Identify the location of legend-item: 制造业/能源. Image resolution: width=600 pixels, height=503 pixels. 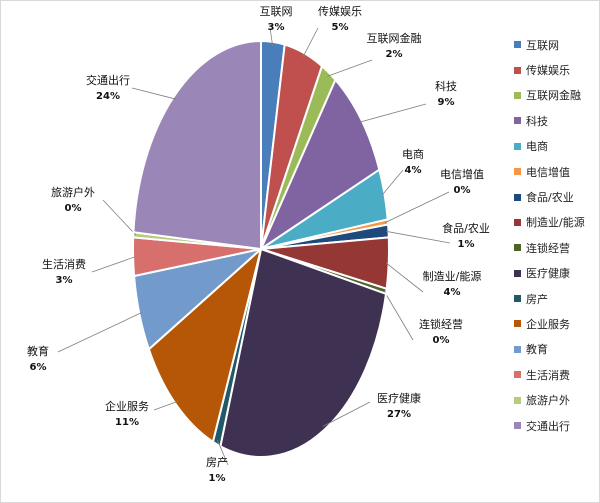
(556, 222).